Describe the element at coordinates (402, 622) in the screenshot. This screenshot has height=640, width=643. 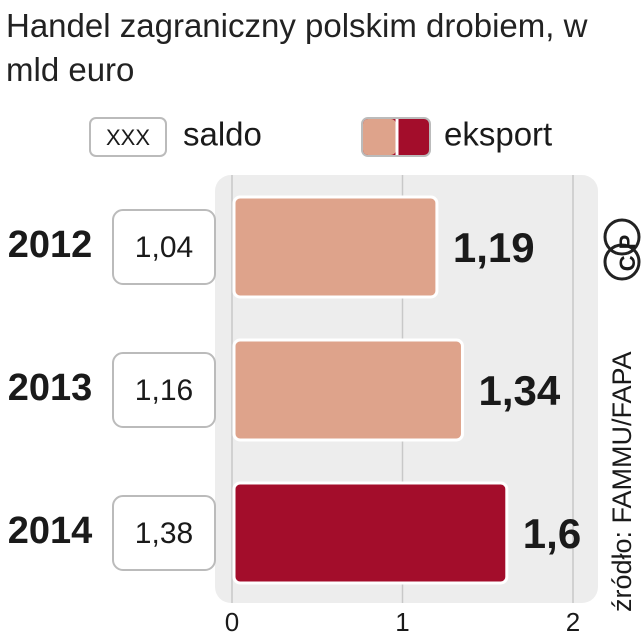
I see `x-tick-label: 1` at that location.